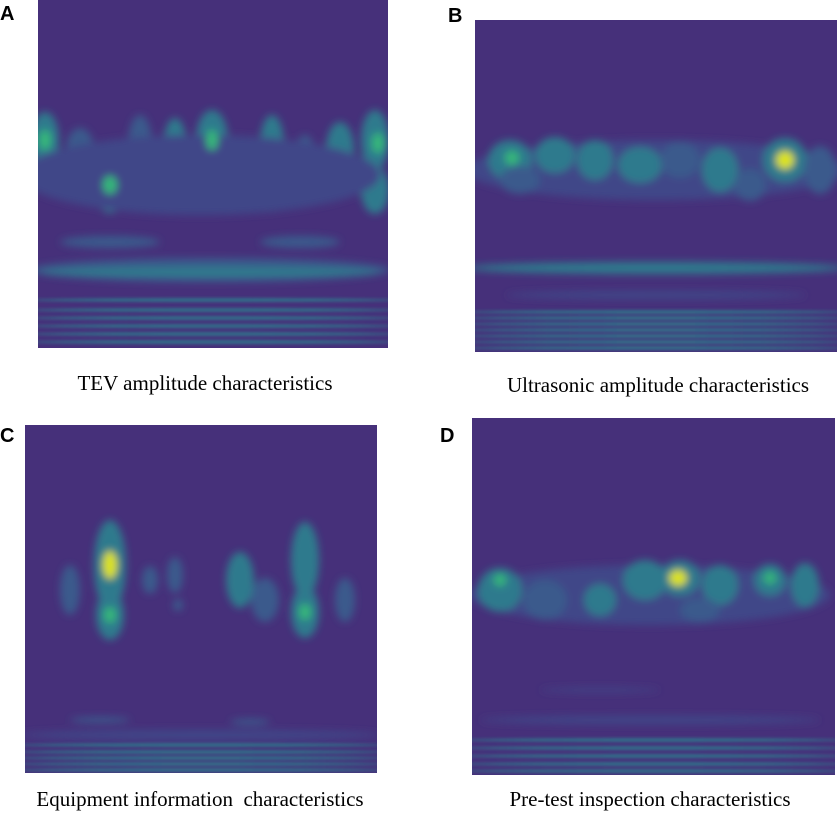  Describe the element at coordinates (658, 385) in the screenshot. I see `panel-caption: Ultrasonic amplitude characteristics` at that location.